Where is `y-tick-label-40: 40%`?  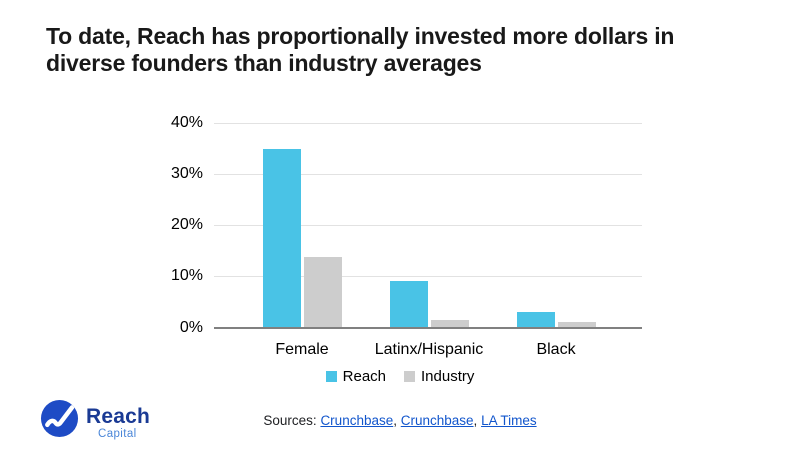 y-tick-label-40: 40% is located at coordinates (186, 122).